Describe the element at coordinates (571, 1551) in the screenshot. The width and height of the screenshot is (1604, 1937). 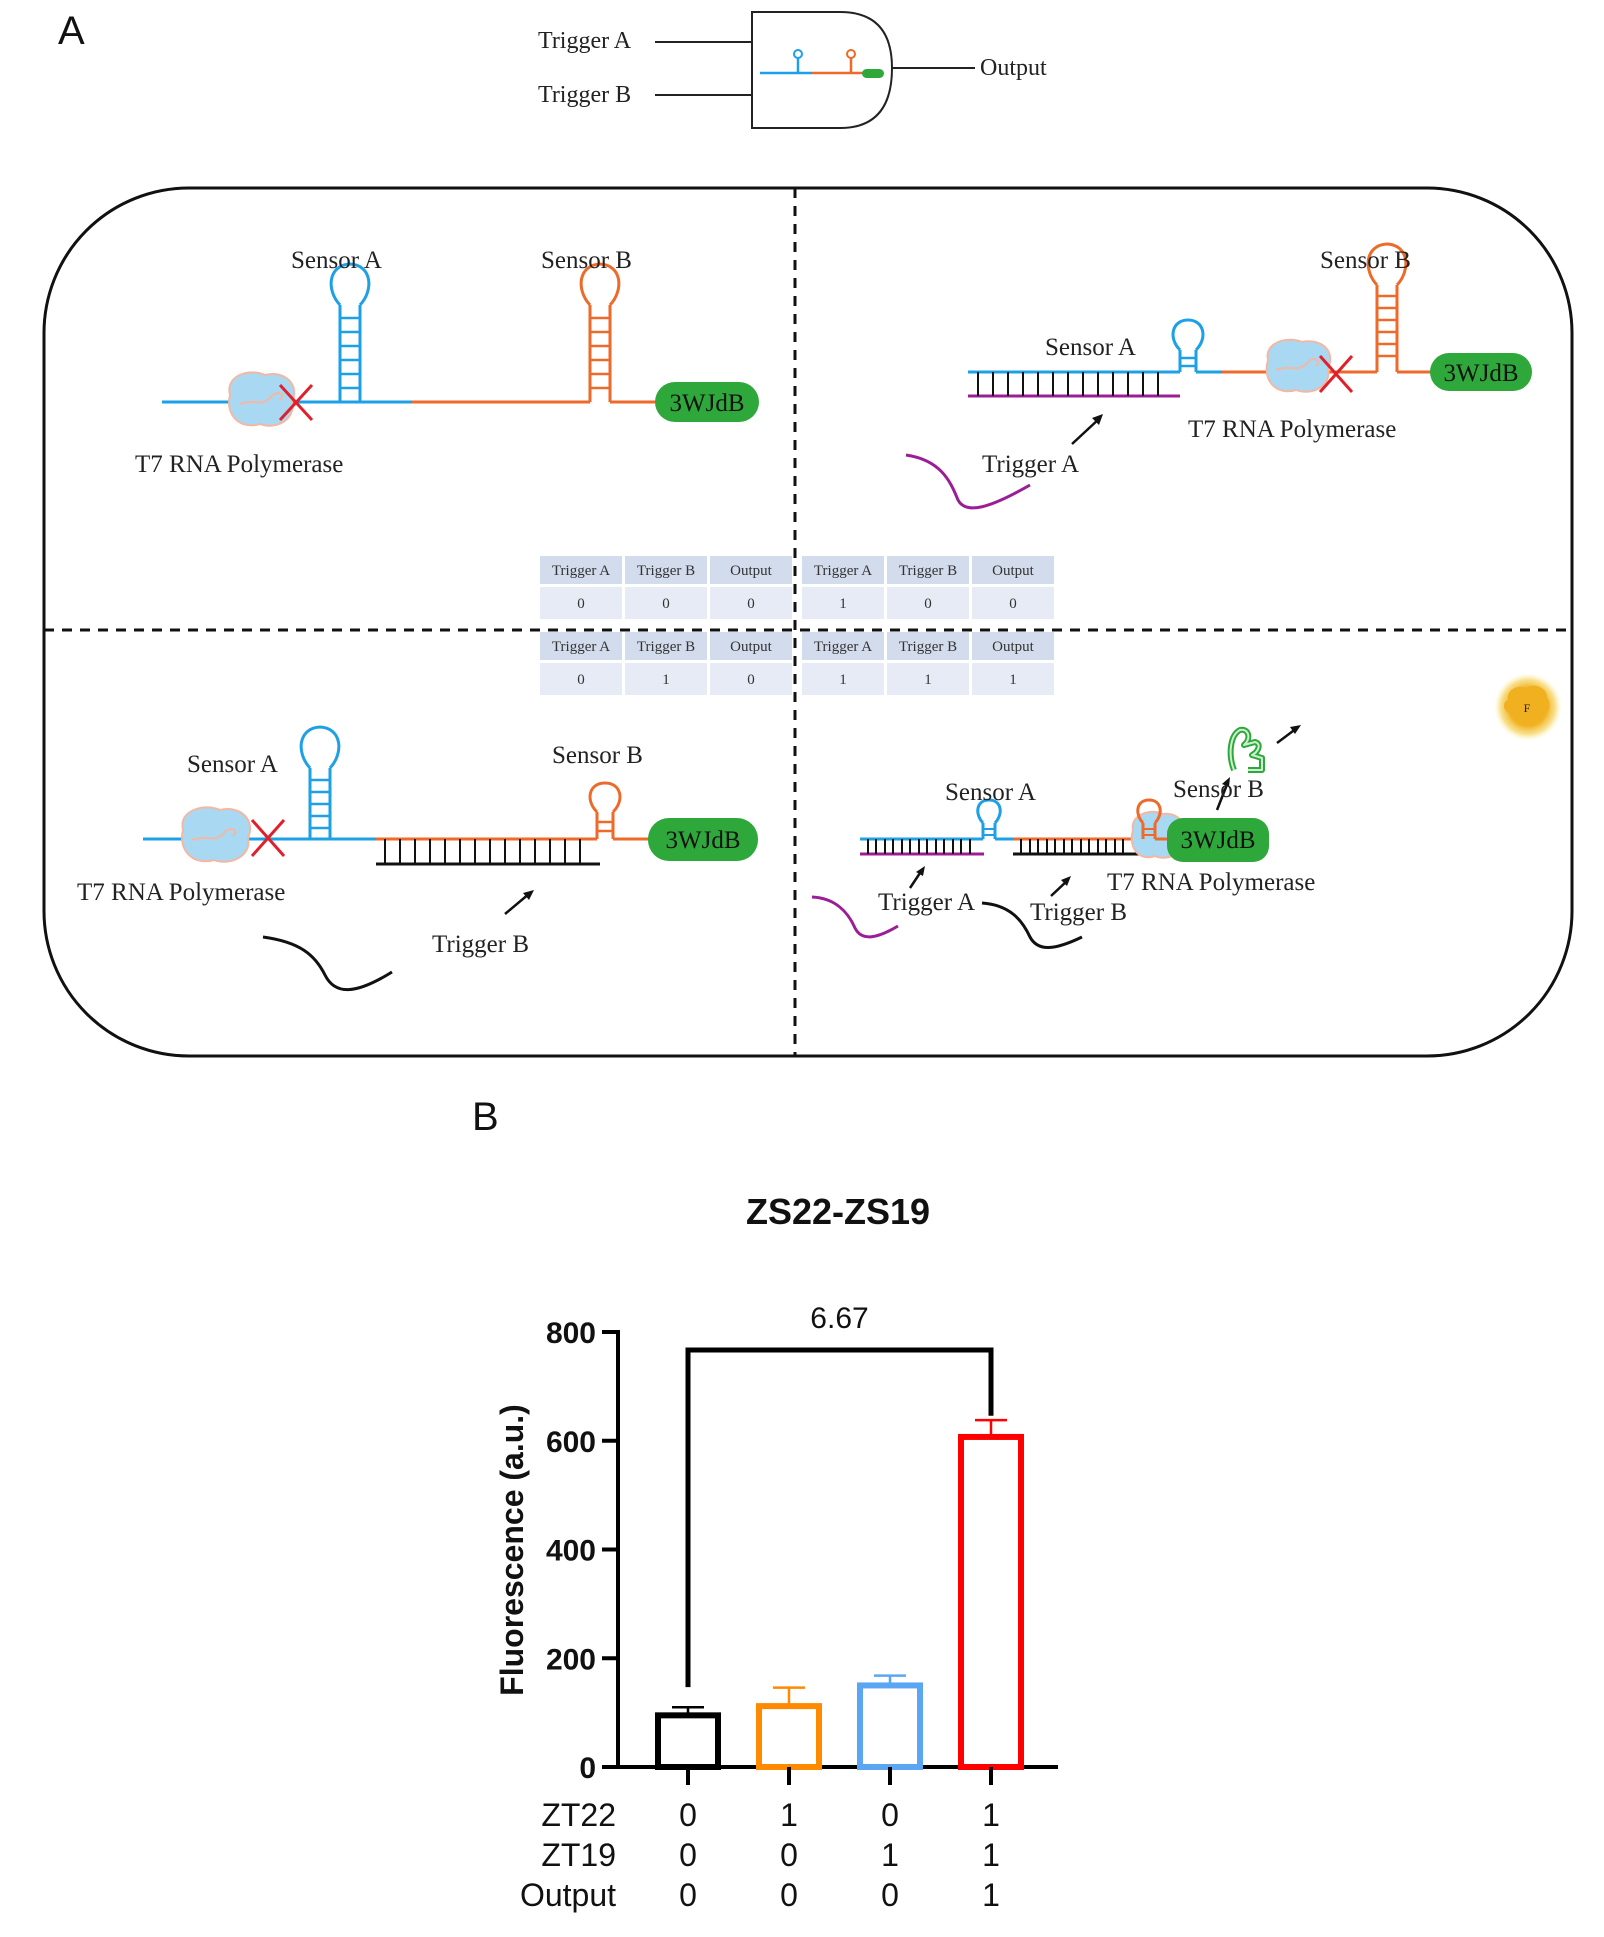
I see `y-tick-label: 400` at that location.